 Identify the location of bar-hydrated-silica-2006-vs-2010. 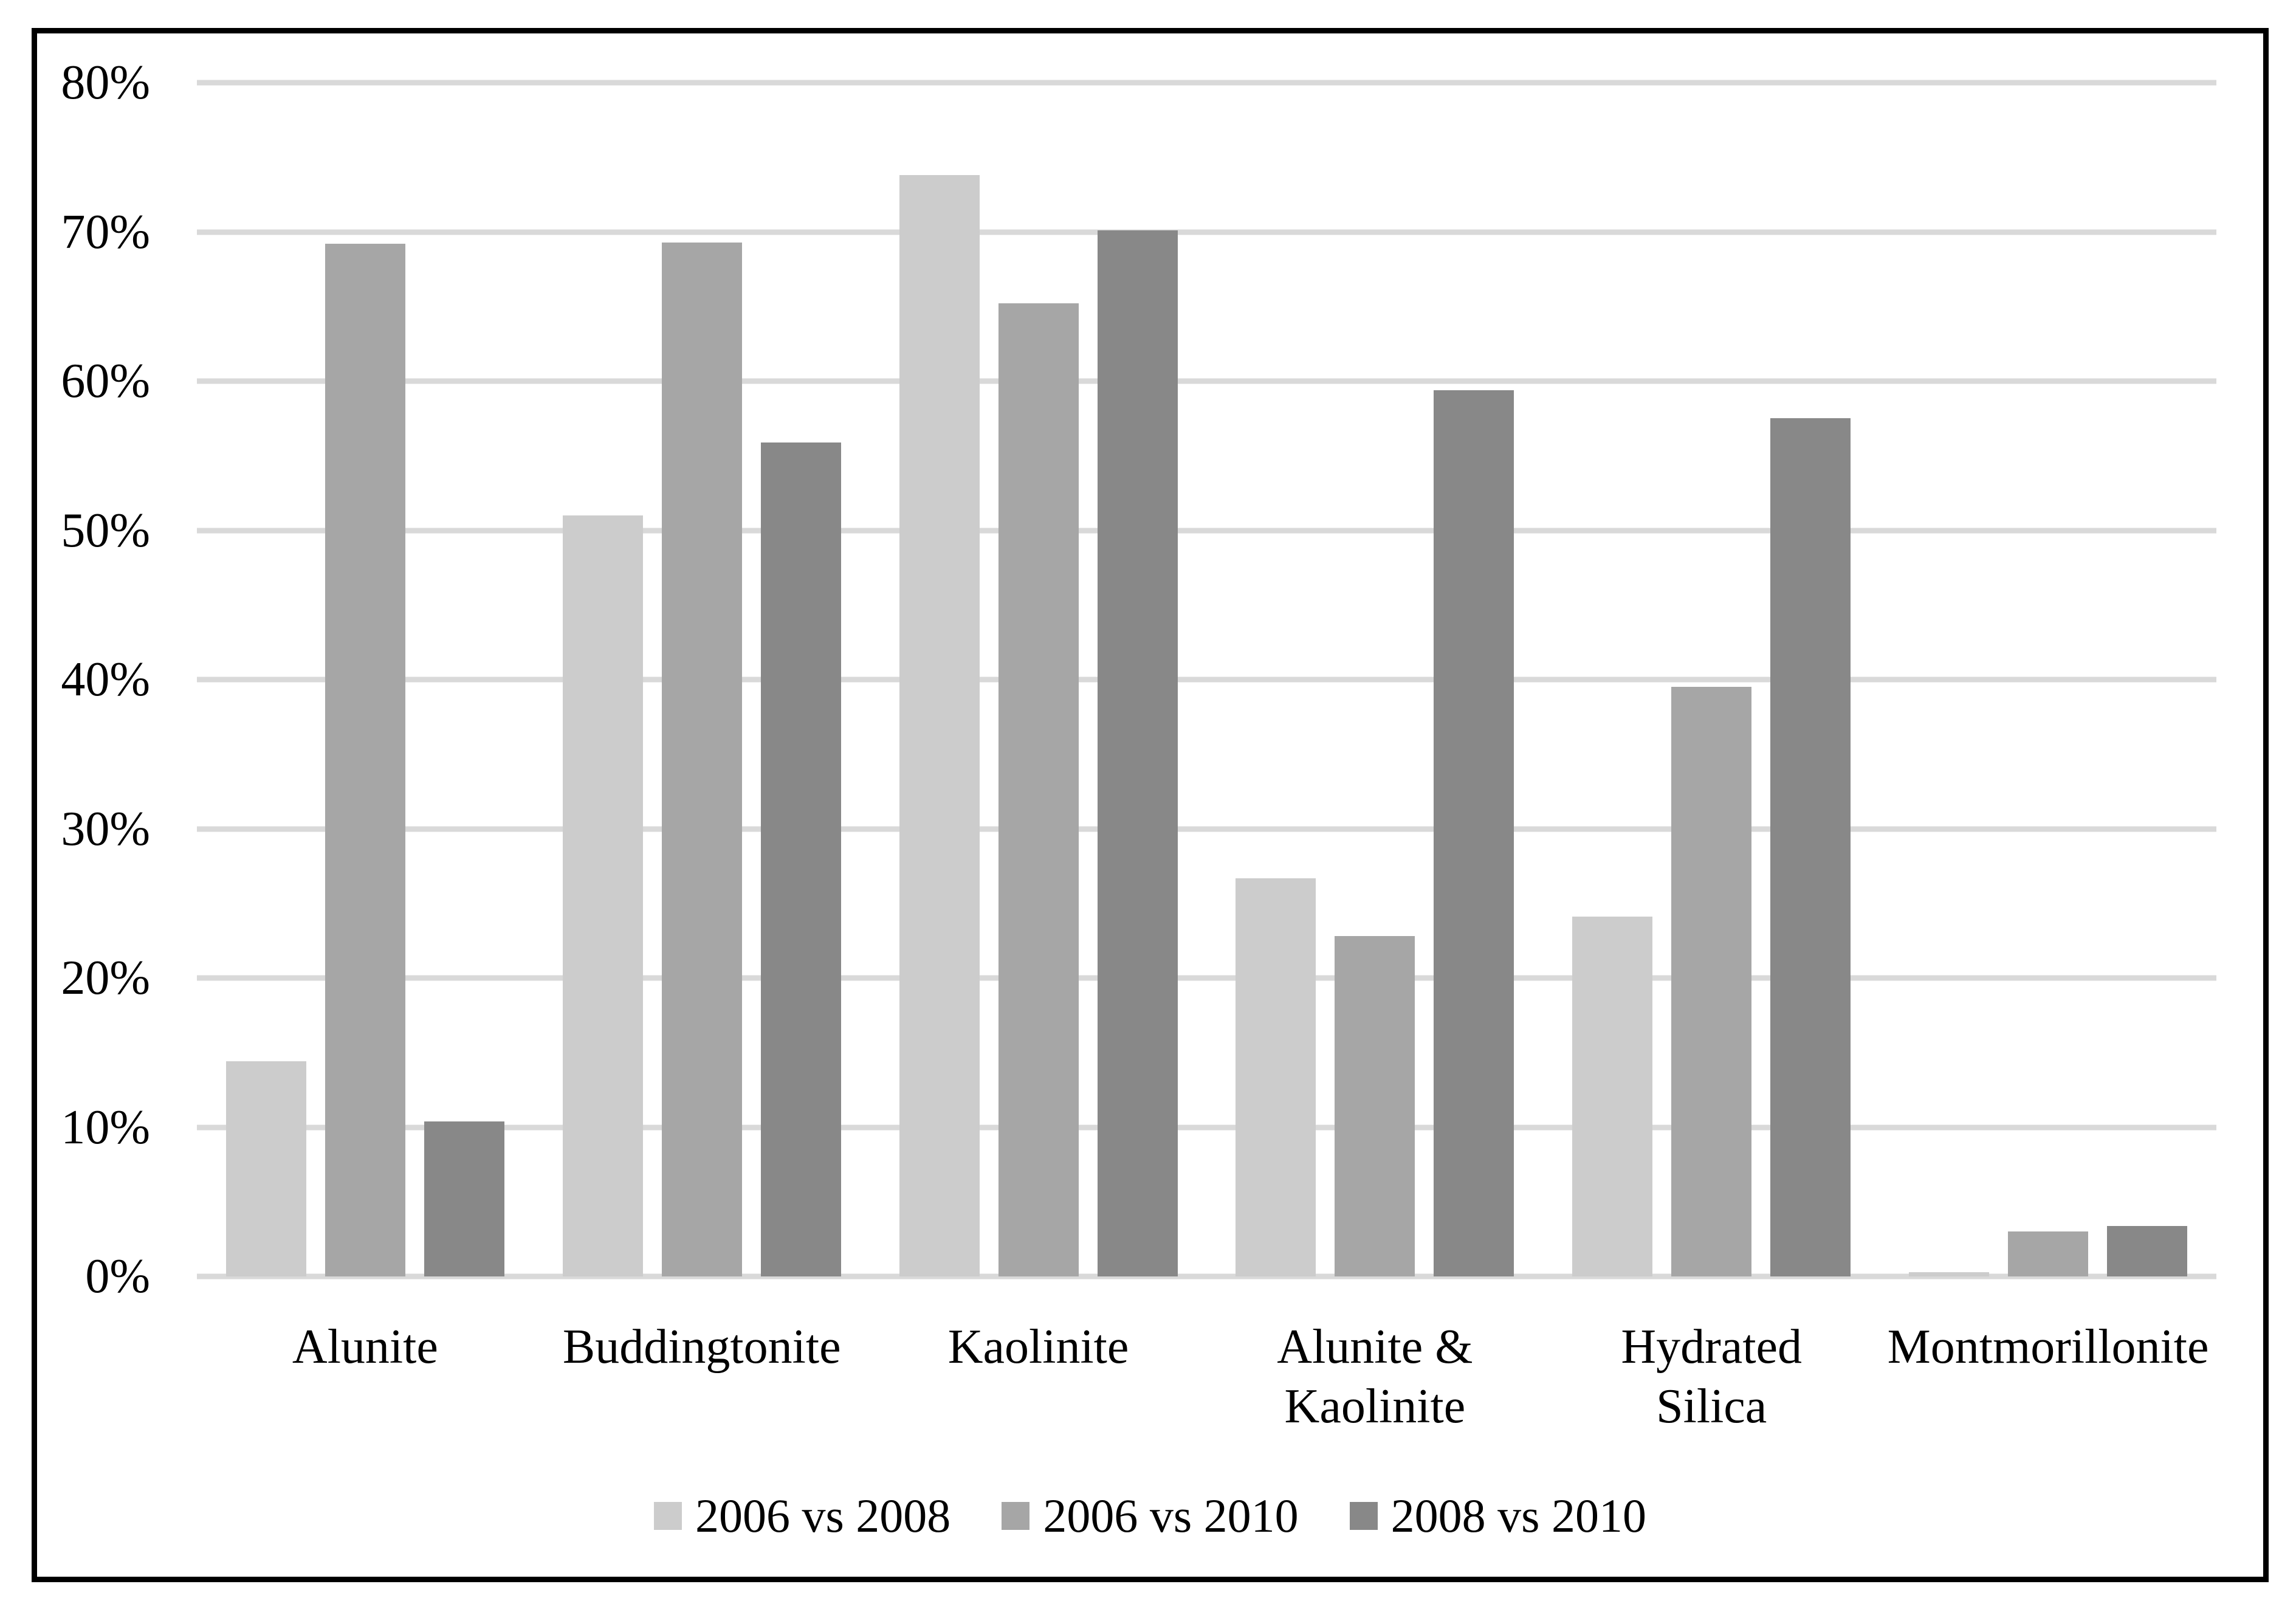
(1711, 981).